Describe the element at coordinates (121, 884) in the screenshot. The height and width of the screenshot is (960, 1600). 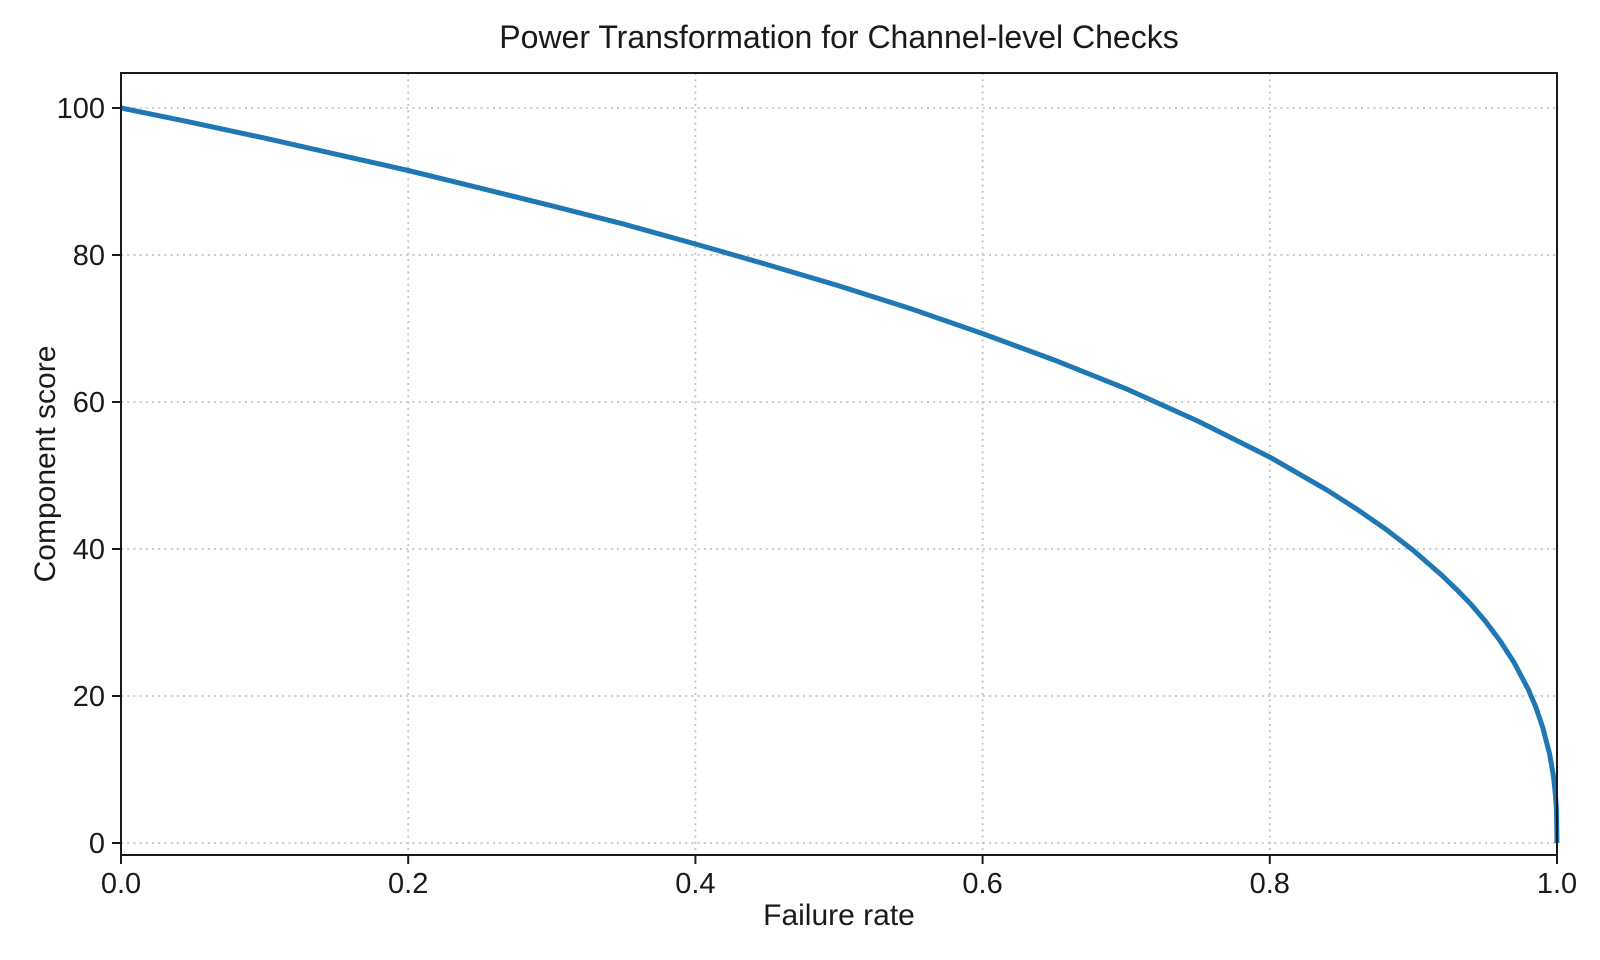
I see `x-tick-label: 0.0` at that location.